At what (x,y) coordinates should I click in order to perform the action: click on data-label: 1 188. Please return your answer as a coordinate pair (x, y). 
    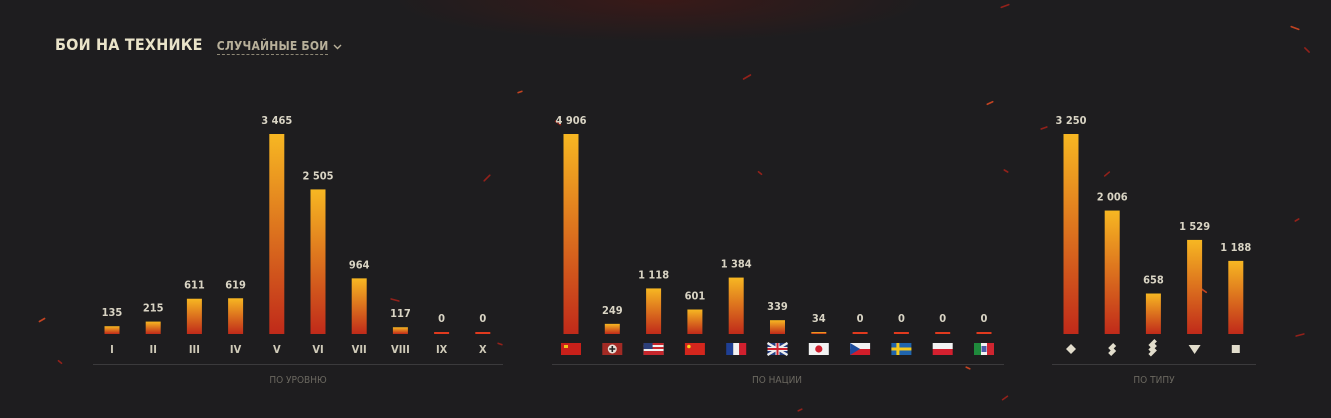
    Looking at the image, I should click on (1235, 247).